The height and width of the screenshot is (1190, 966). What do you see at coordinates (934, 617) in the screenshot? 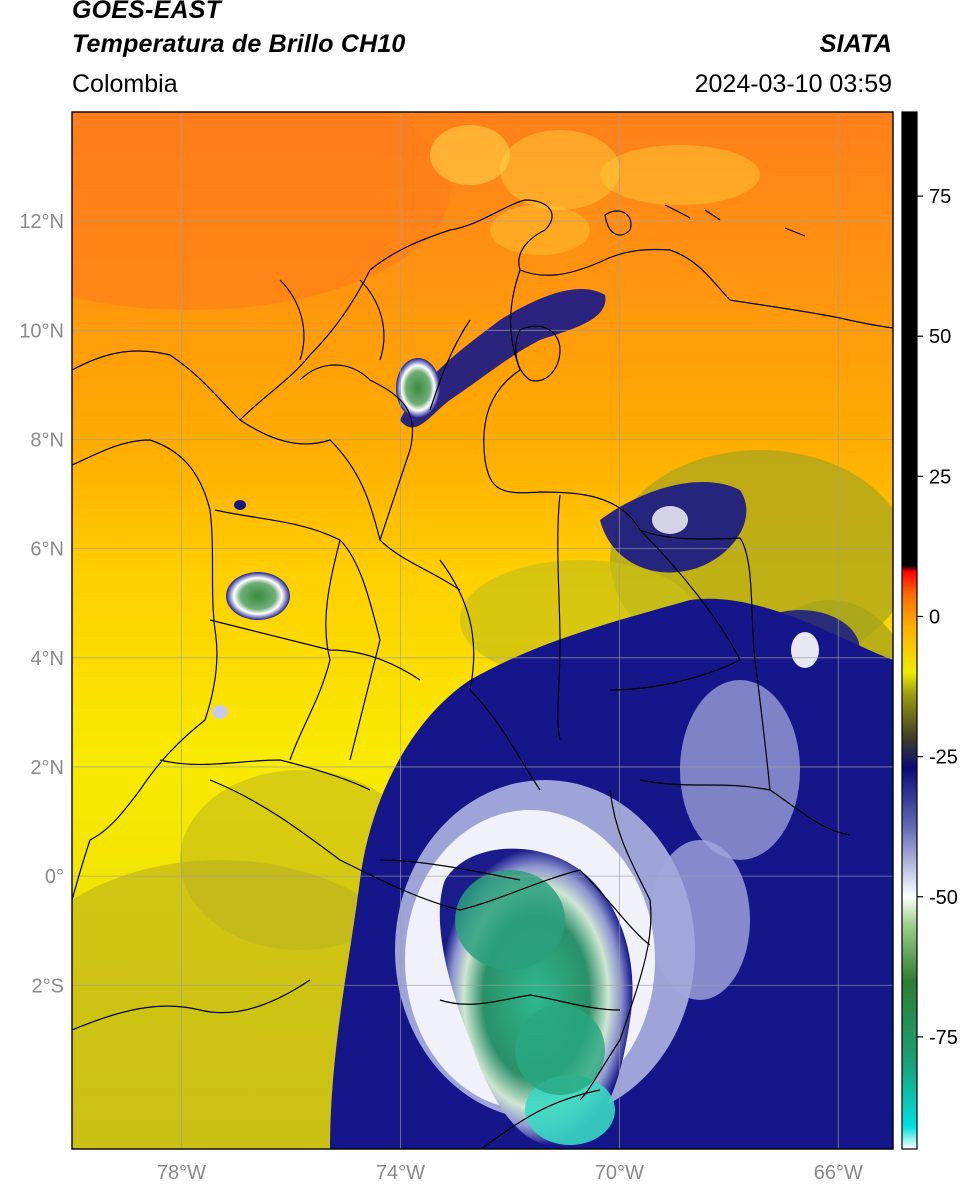
I see `colorbar-tick-label: 0` at bounding box center [934, 617].